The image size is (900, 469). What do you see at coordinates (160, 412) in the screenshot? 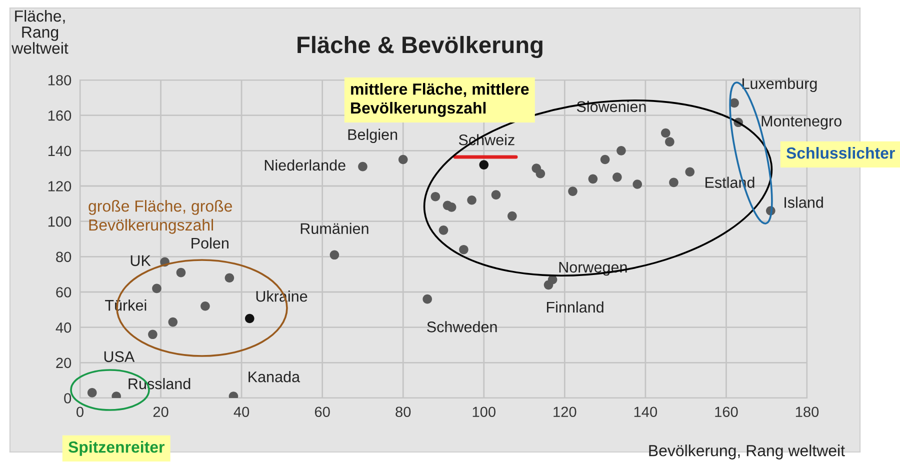
I see `x-tick-label: 20` at bounding box center [160, 412].